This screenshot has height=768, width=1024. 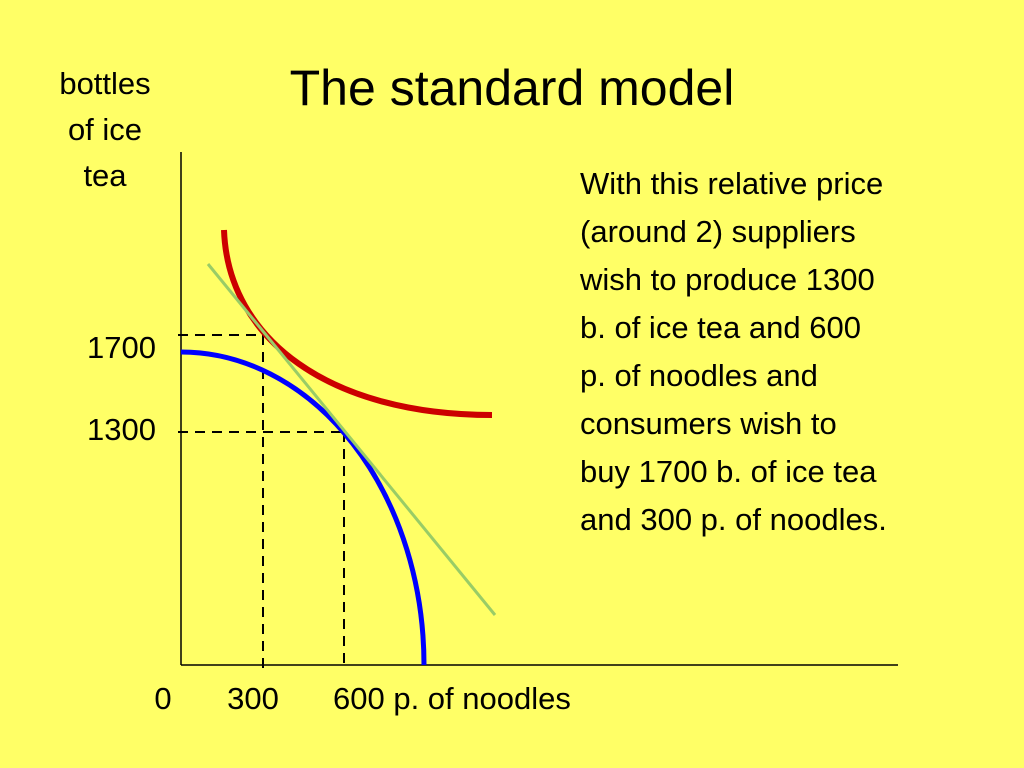 I want to click on y-axis-label: tea, so click(x=105, y=175).